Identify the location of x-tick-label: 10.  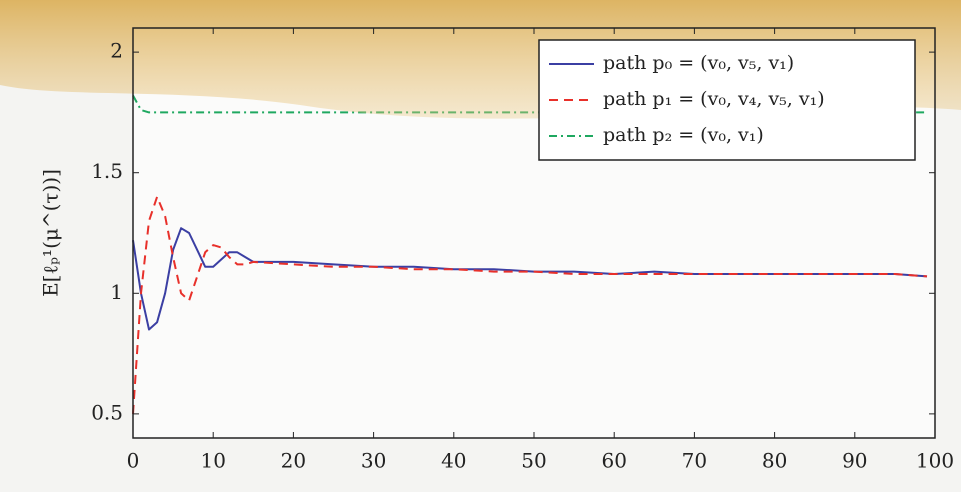
(212, 461).